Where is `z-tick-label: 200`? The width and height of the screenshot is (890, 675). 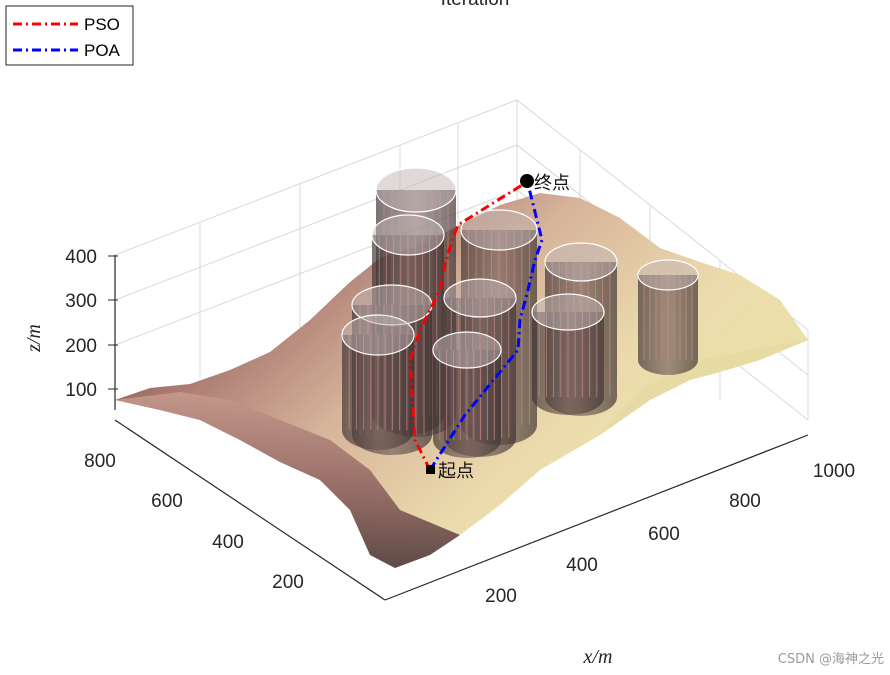
z-tick-label: 200 is located at coordinates (81, 346).